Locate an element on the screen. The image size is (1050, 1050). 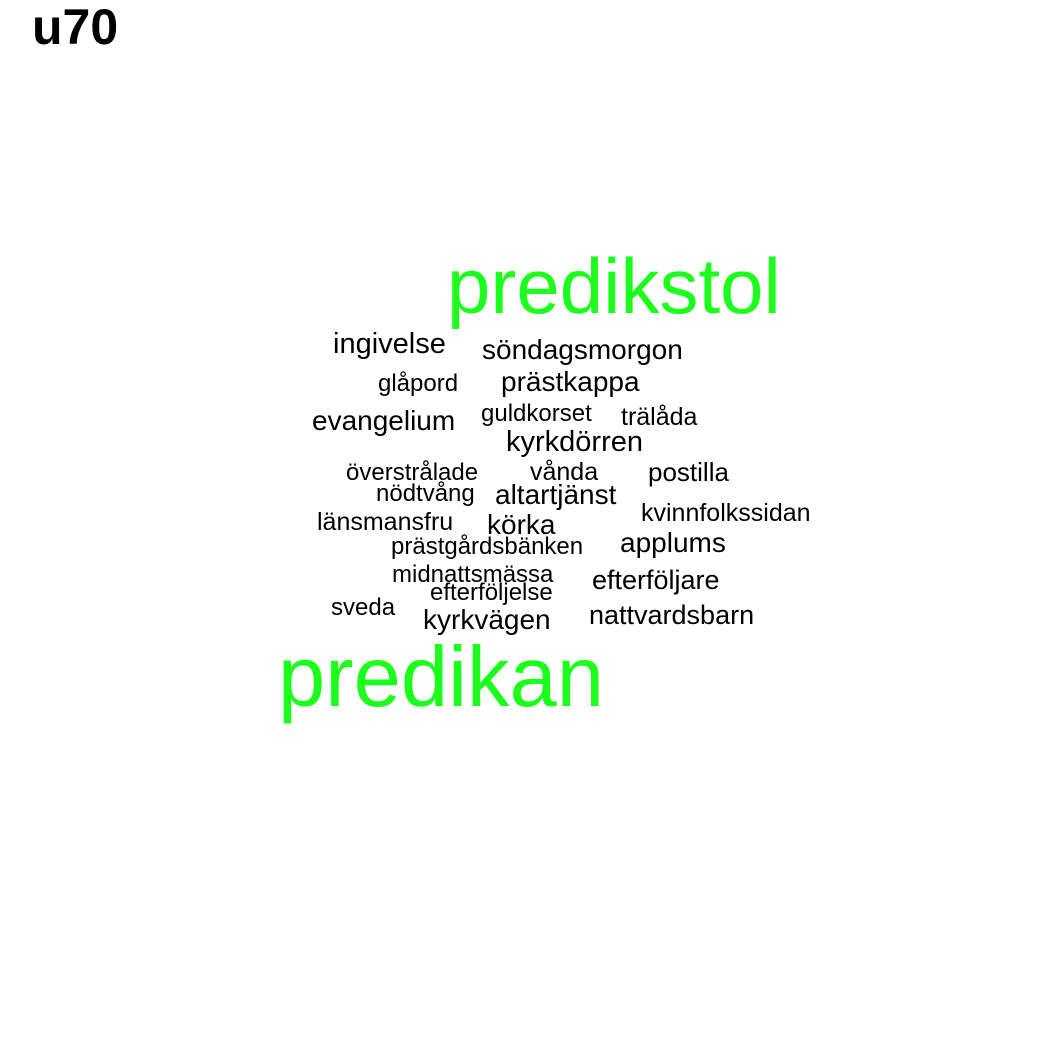
word-prastgardsbanken: prästgårdsbänken is located at coordinates (487, 546).